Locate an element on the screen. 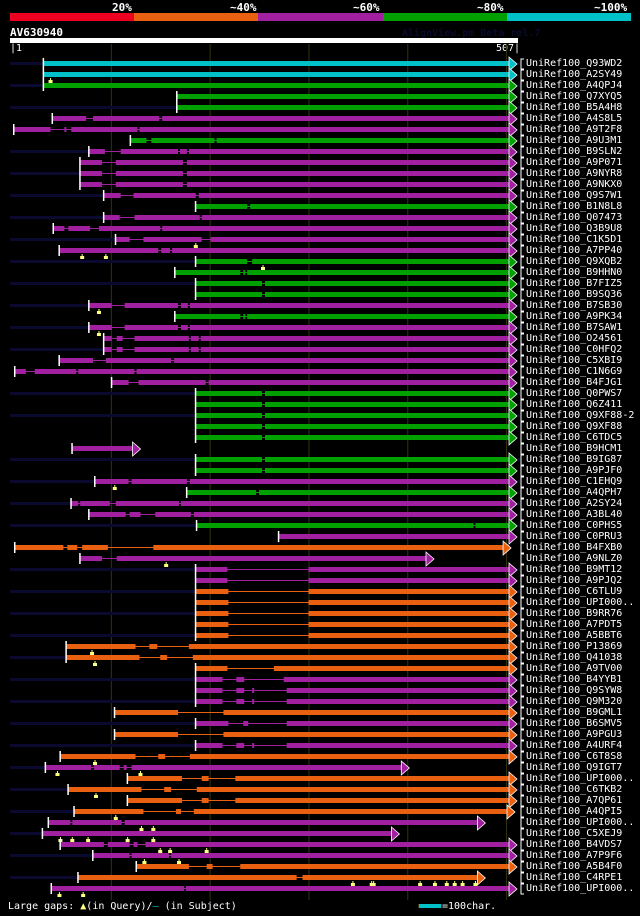  hit-label: UniRef100_B6SMV5 is located at coordinates (574, 723).